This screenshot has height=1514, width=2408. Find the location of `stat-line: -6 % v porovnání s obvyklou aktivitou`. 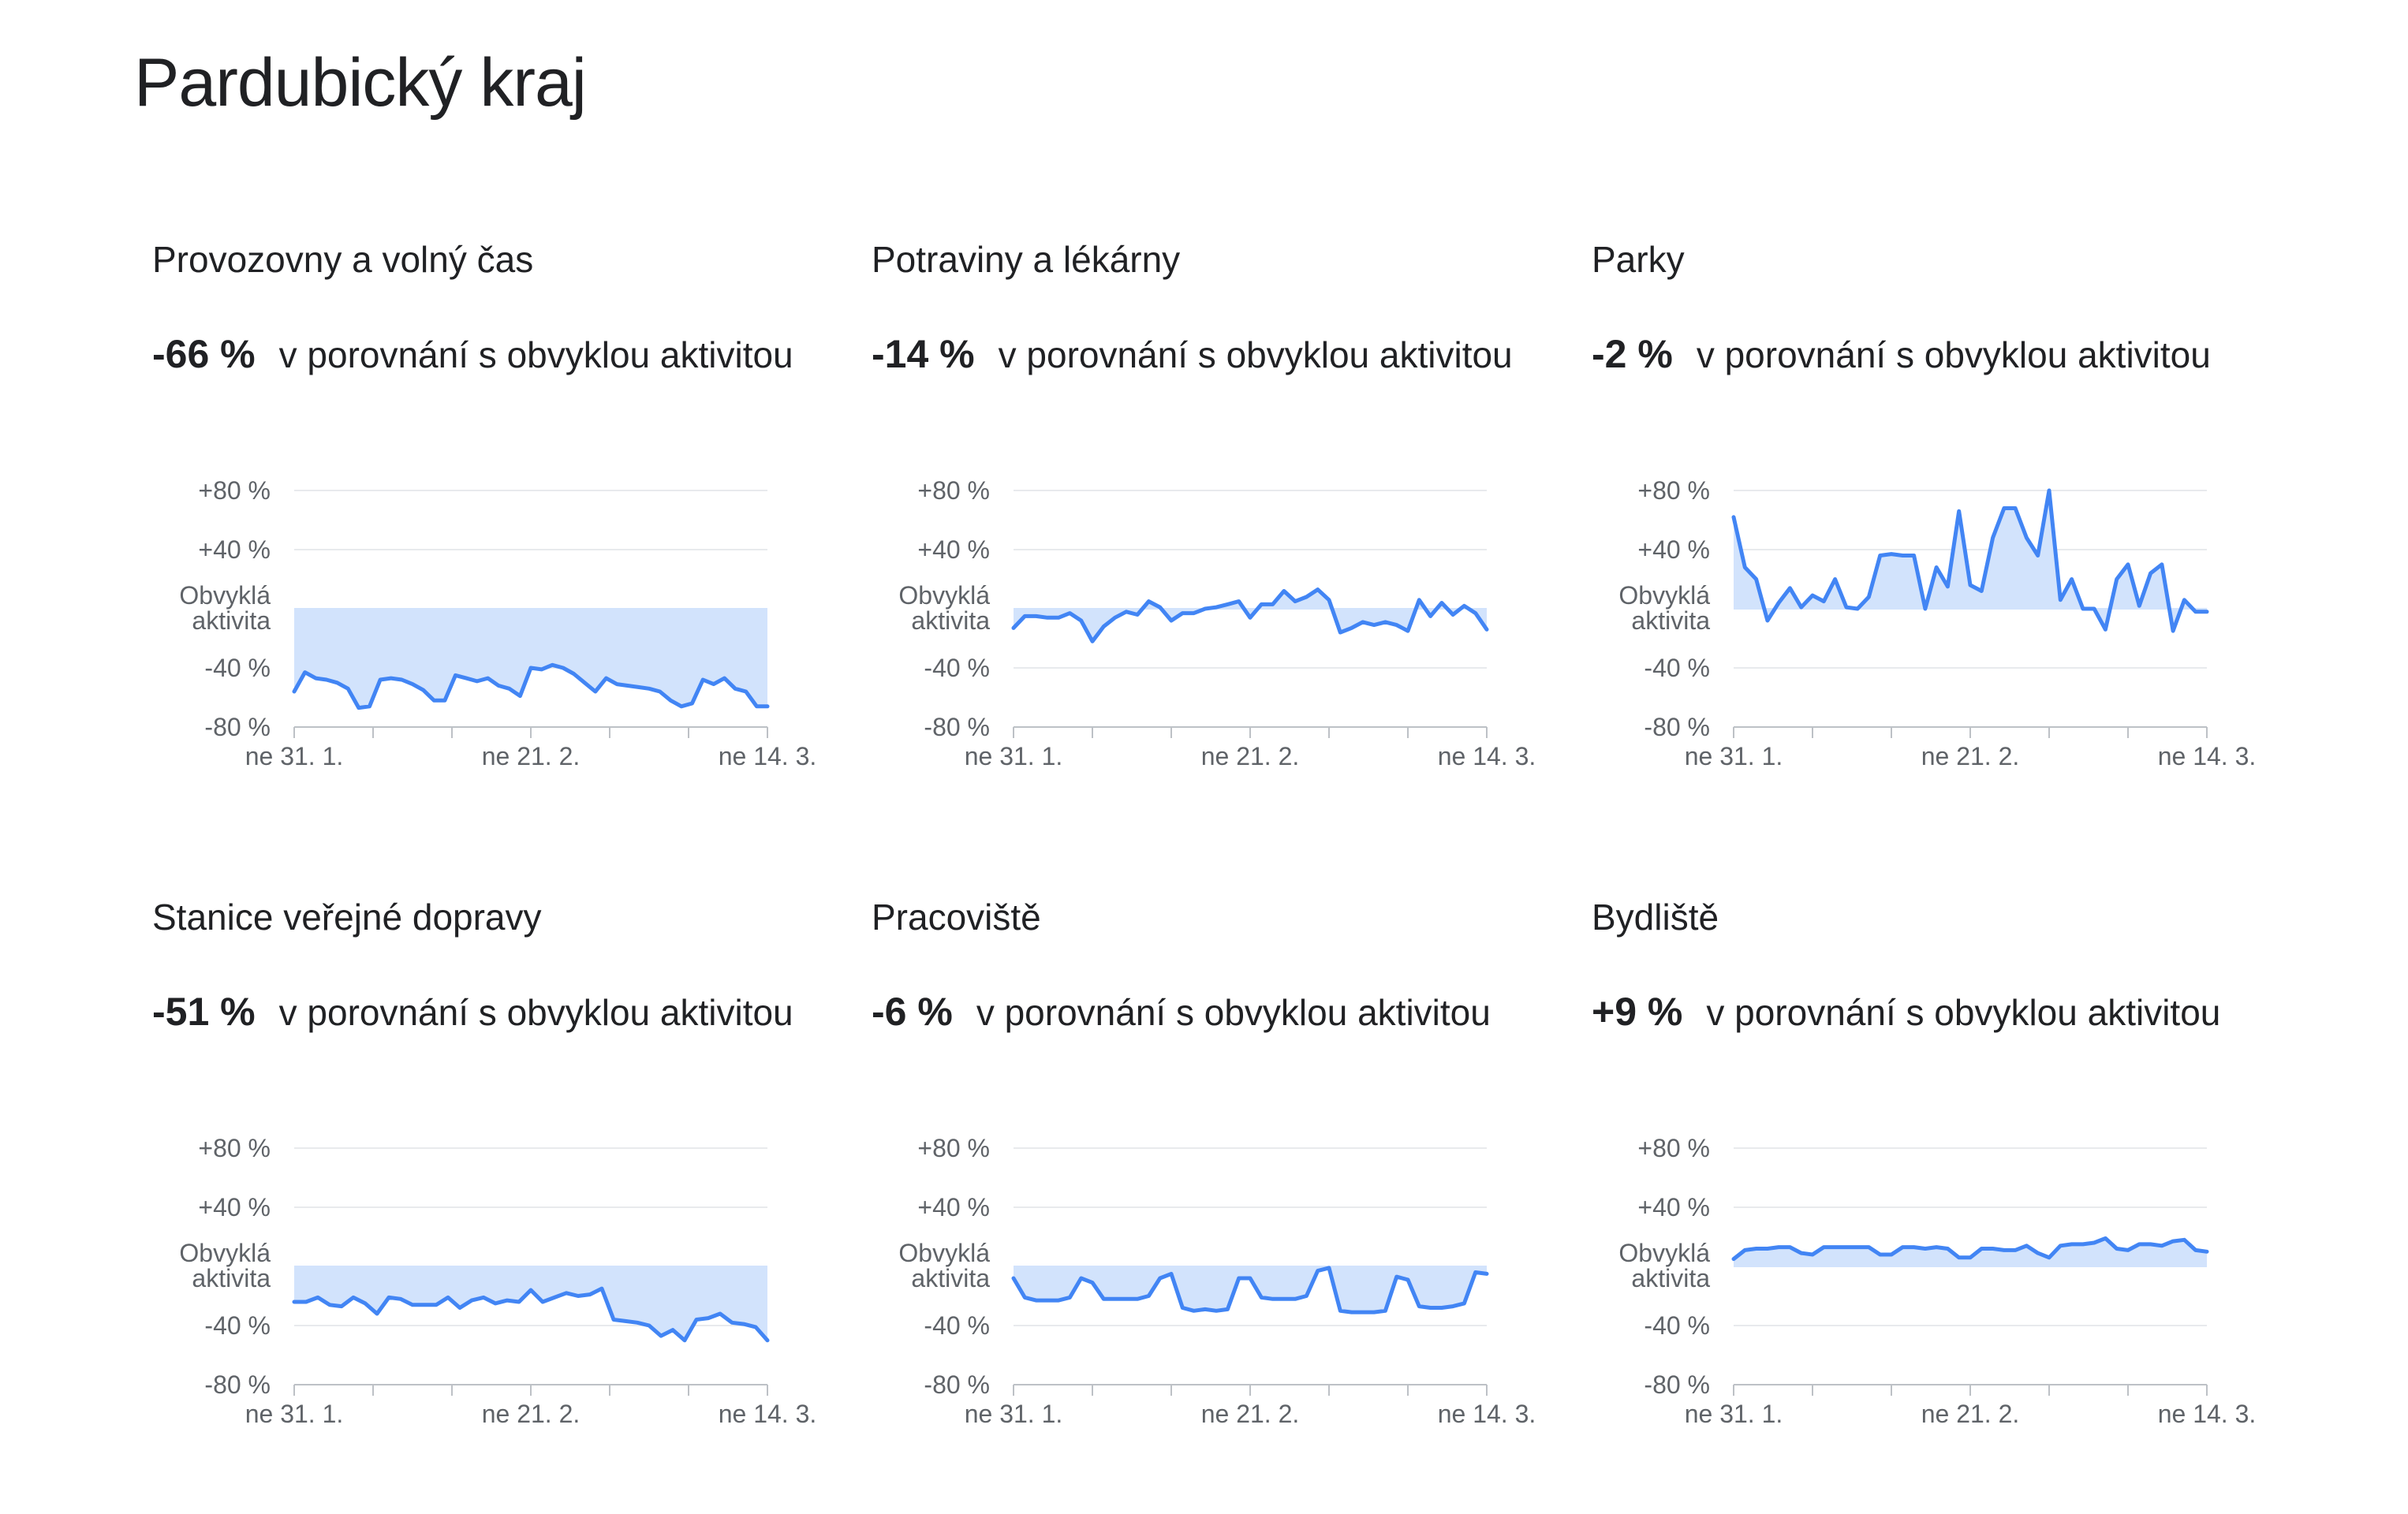

stat-line: -6 % v porovnání s obvyklou aktivitou is located at coordinates (1181, 1012).